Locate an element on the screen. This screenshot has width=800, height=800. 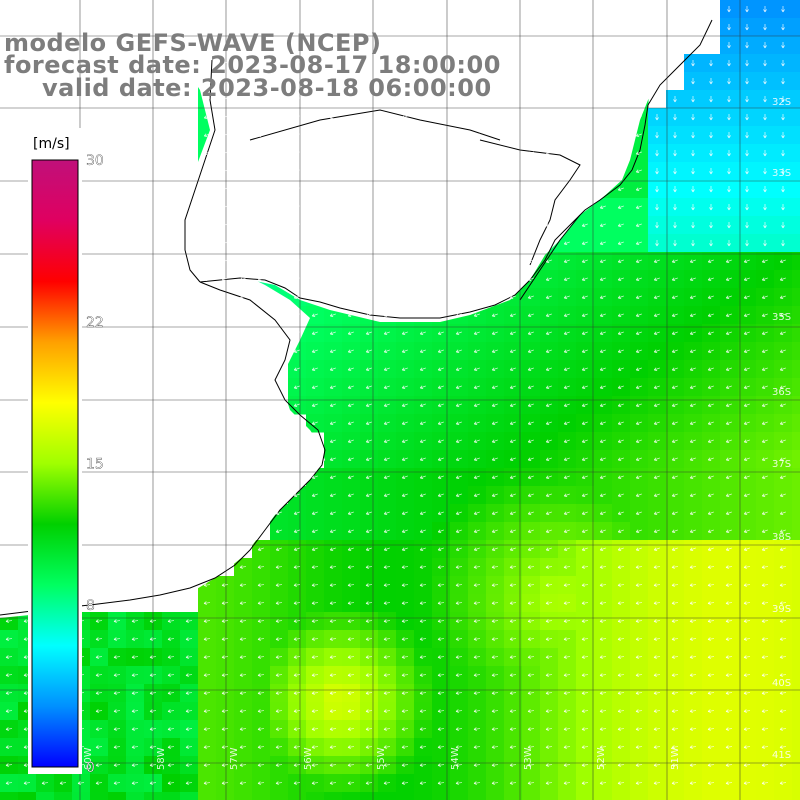
latitude-label: 35S is located at coordinates (781, 317).